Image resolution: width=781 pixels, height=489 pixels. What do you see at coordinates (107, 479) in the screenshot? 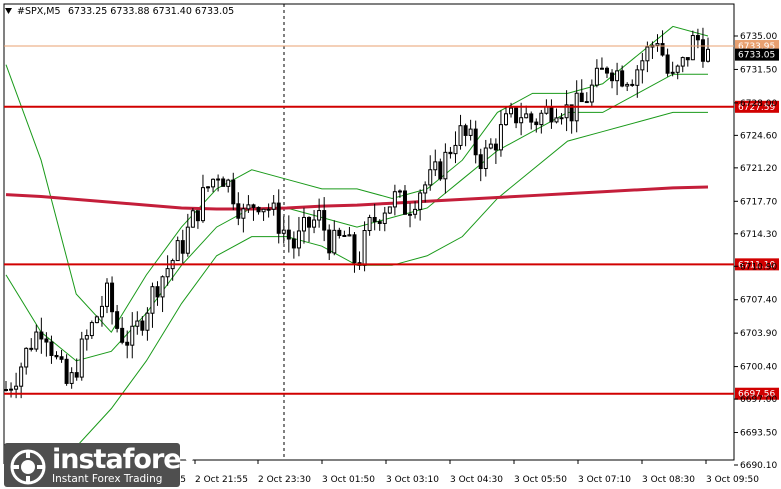
I see `watermark-tagline: Instant Forex Trading` at bounding box center [107, 479].